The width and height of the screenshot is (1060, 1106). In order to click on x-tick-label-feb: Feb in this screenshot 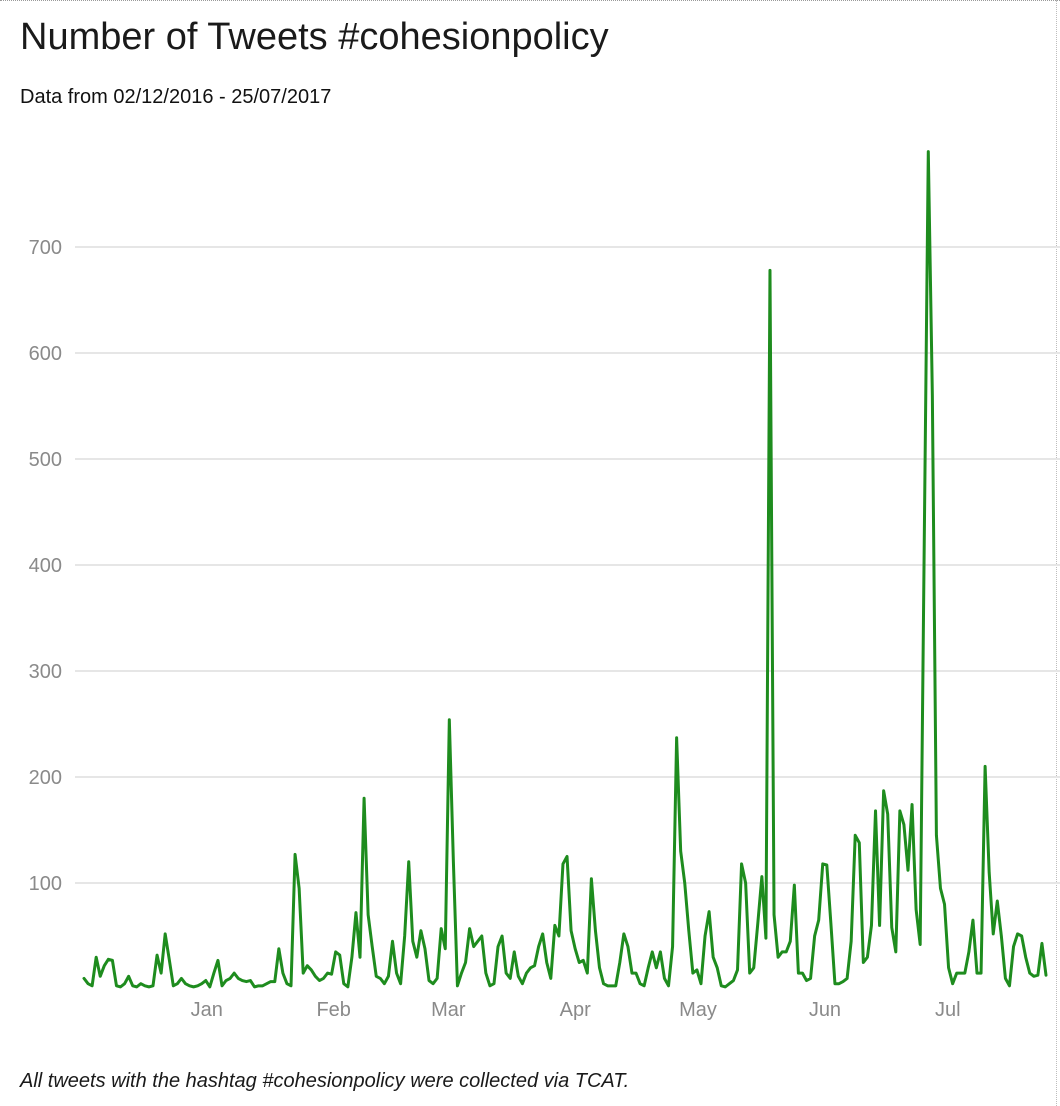, I will do `click(333, 1010)`.